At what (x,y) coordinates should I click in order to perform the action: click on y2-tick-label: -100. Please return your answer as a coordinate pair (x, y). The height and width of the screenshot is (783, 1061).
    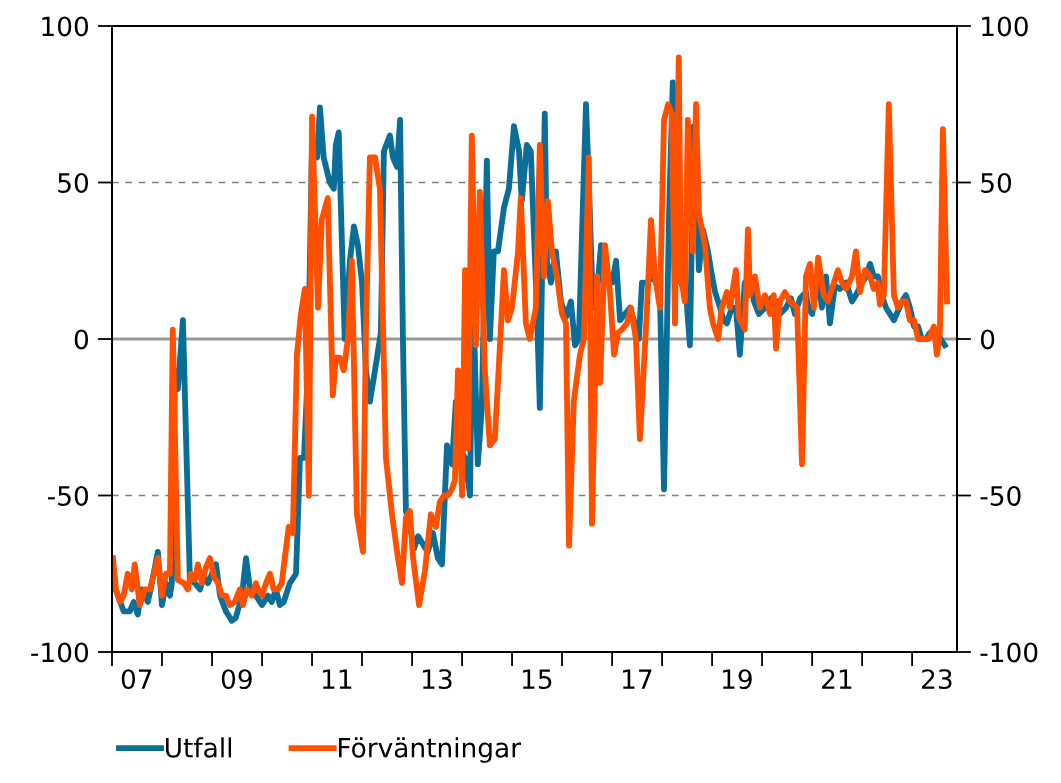
    Looking at the image, I should click on (1009, 652).